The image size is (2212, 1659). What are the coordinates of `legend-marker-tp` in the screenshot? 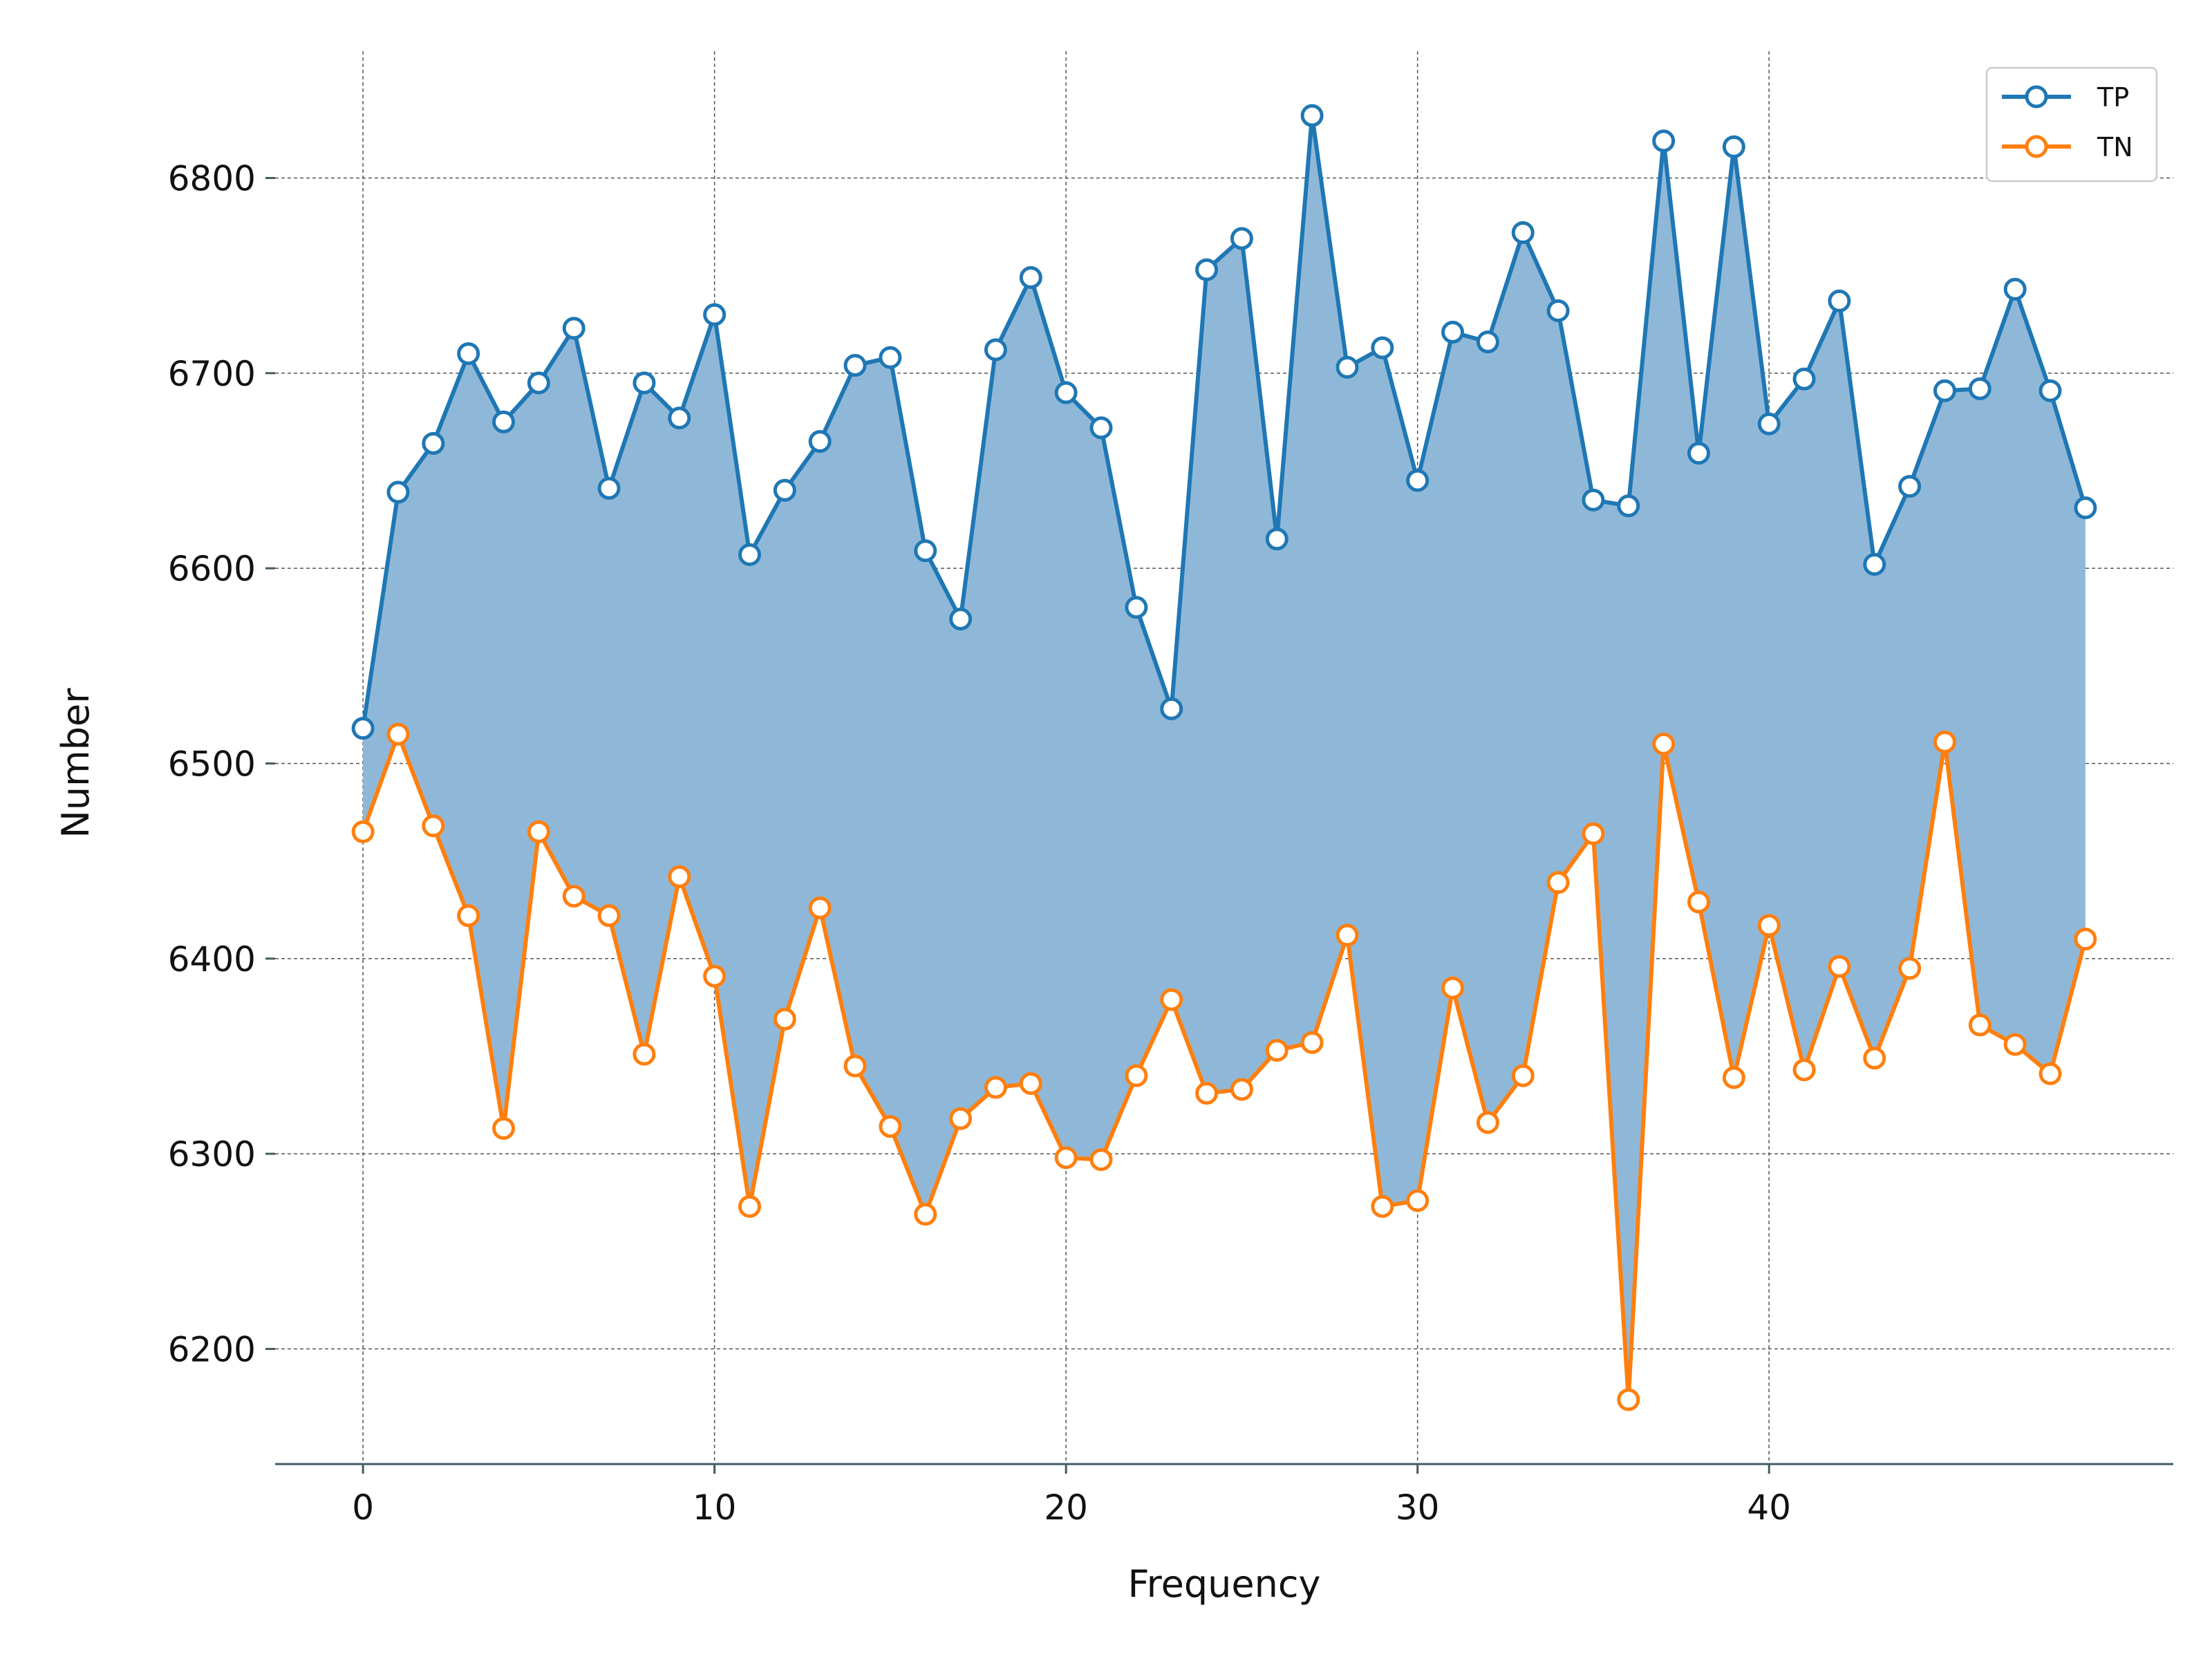 It's located at (2036, 97).